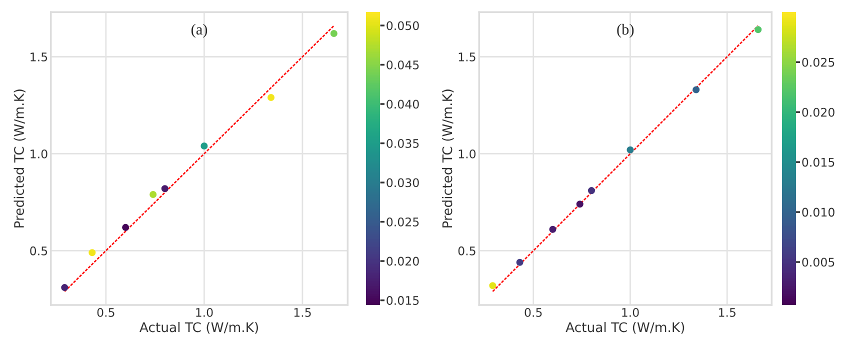  Describe the element at coordinates (818, 262) in the screenshot. I see `color-bar-label: 0.005` at that location.